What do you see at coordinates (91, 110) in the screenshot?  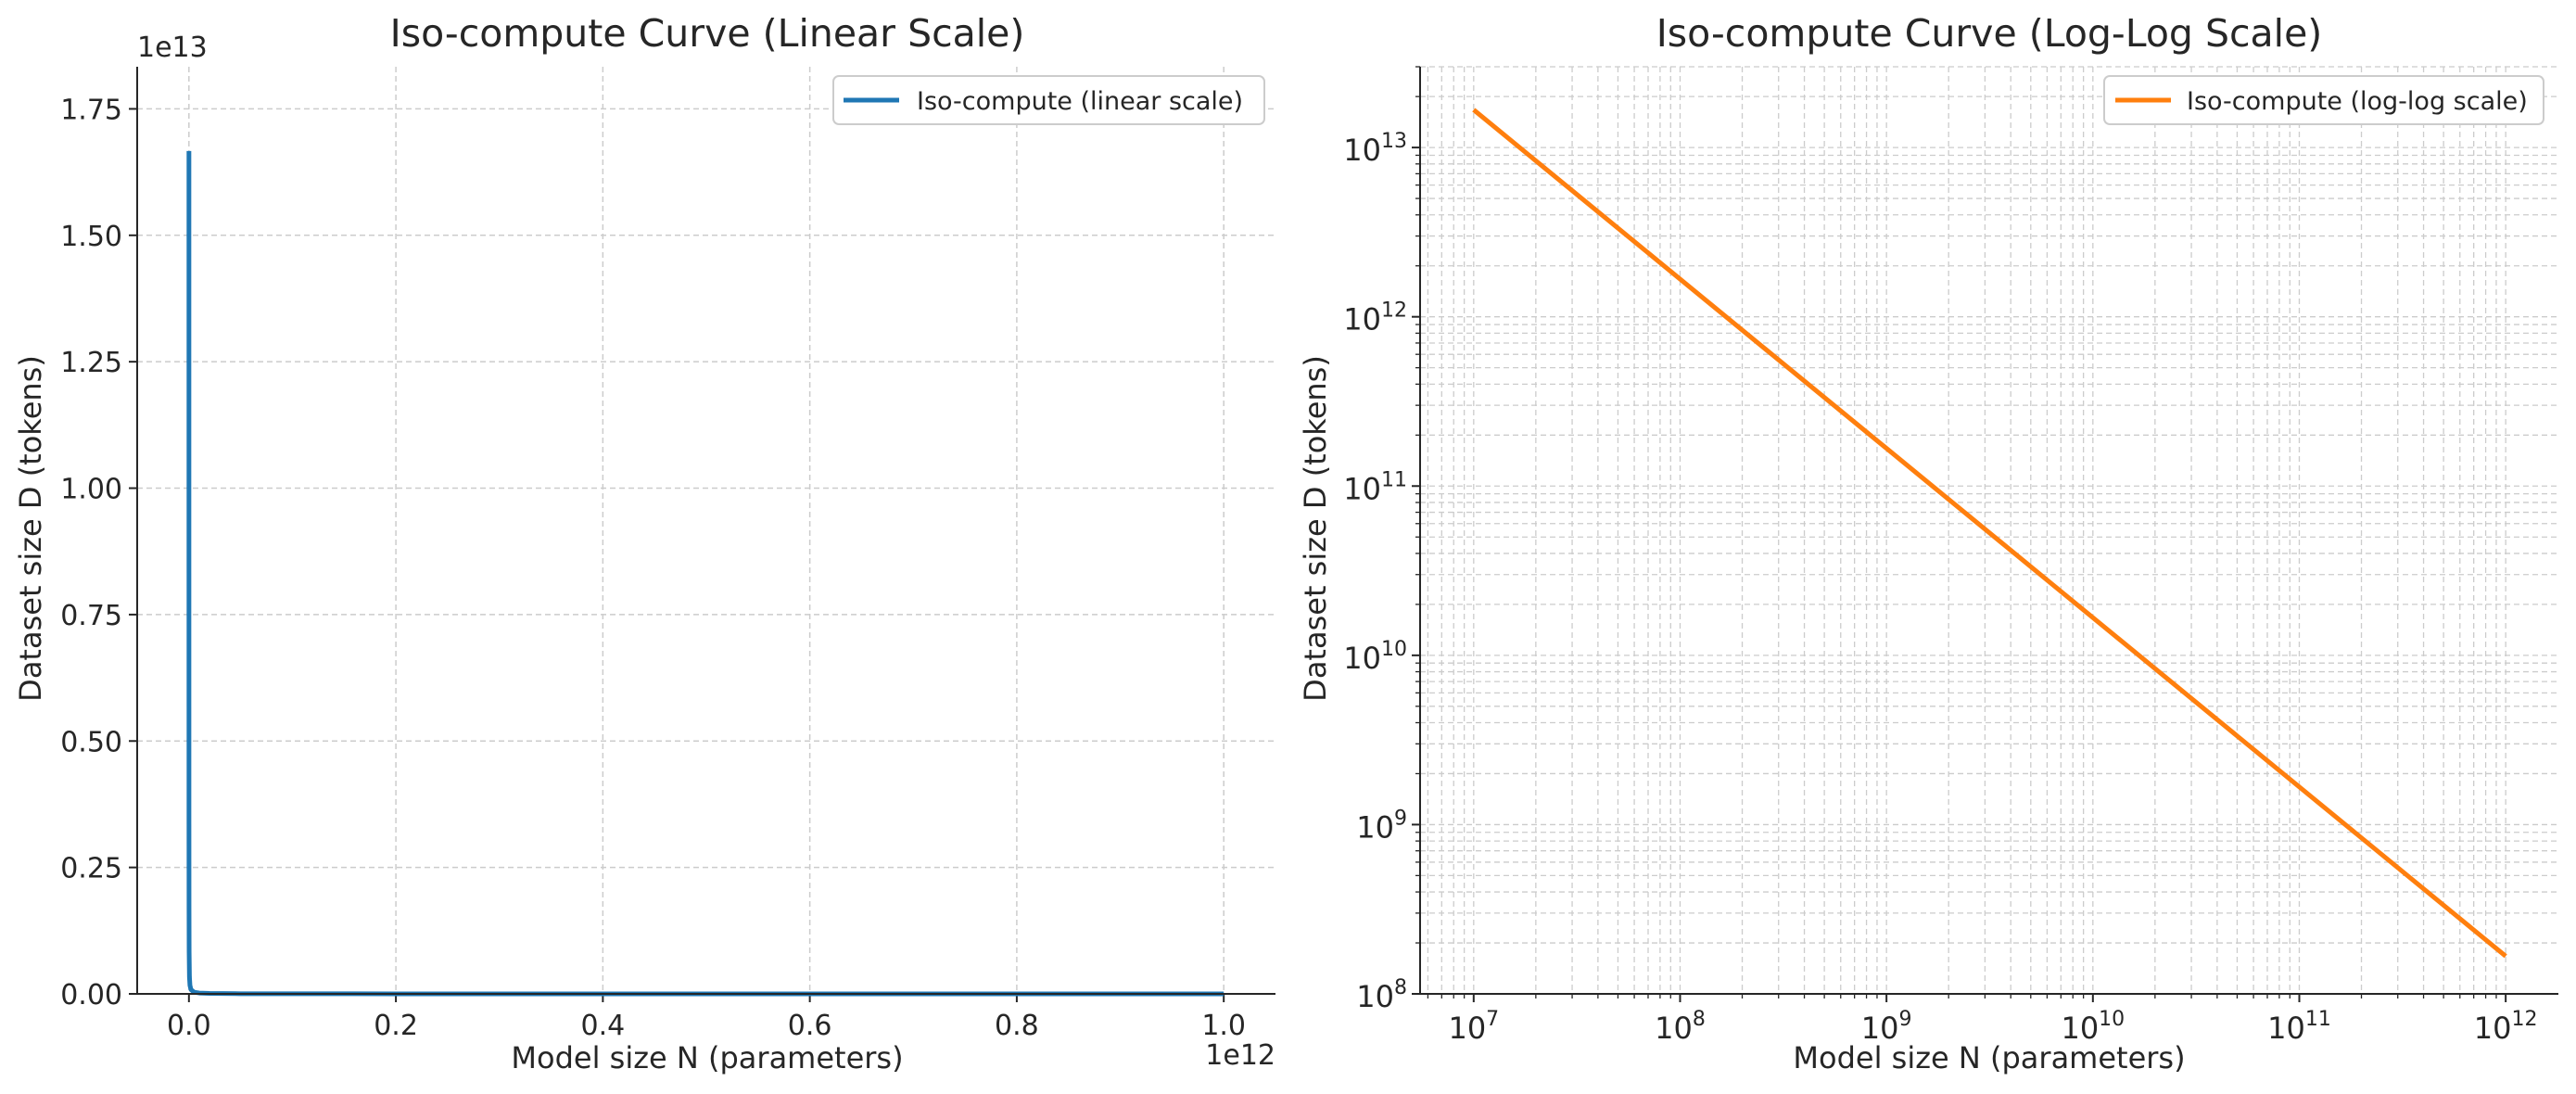 I see `y-tick-label: 1.75` at bounding box center [91, 110].